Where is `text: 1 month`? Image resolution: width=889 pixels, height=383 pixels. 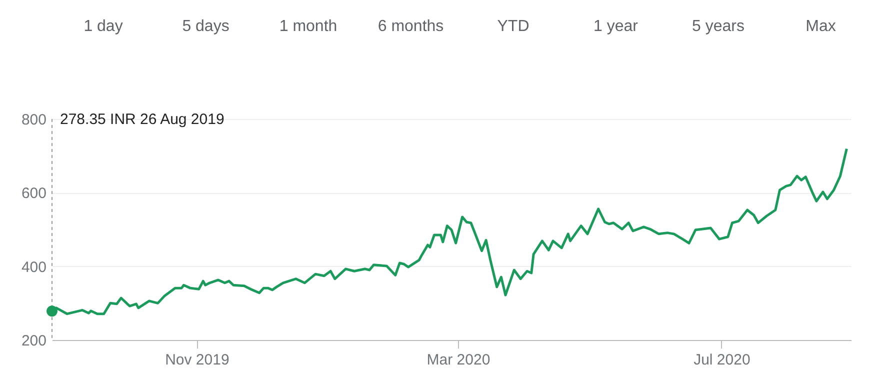
text: 1 month is located at coordinates (308, 26).